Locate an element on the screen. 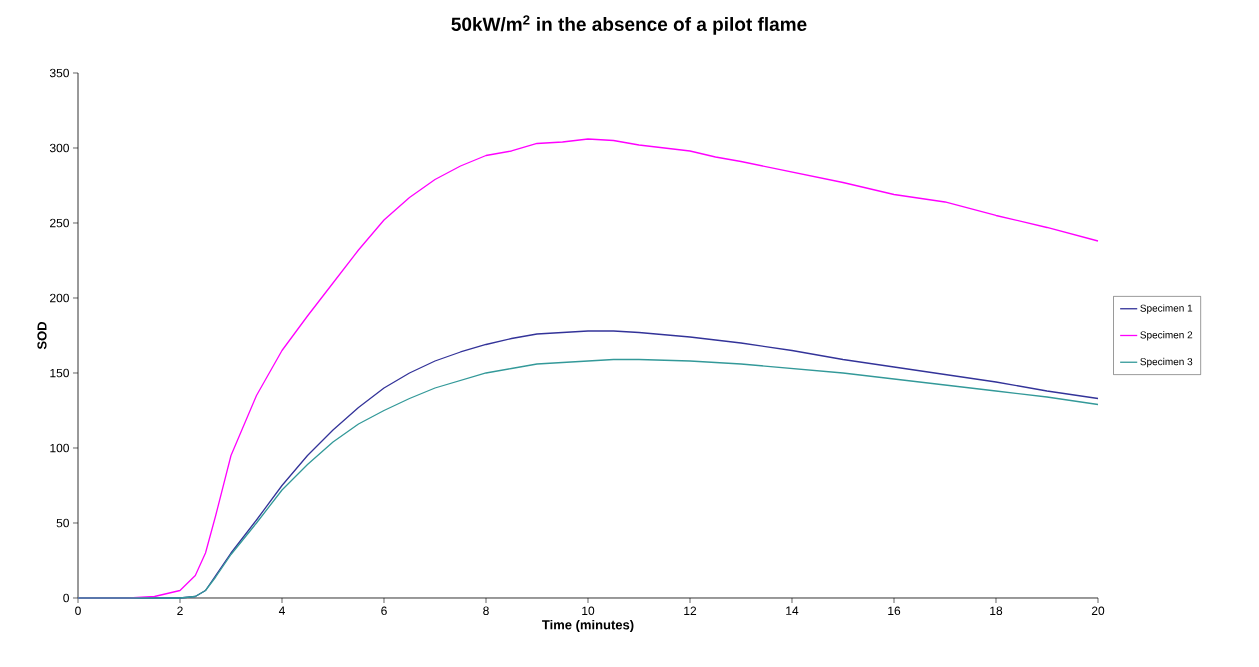 This screenshot has width=1259, height=667. y-axis-title: SOD is located at coordinates (42, 335).